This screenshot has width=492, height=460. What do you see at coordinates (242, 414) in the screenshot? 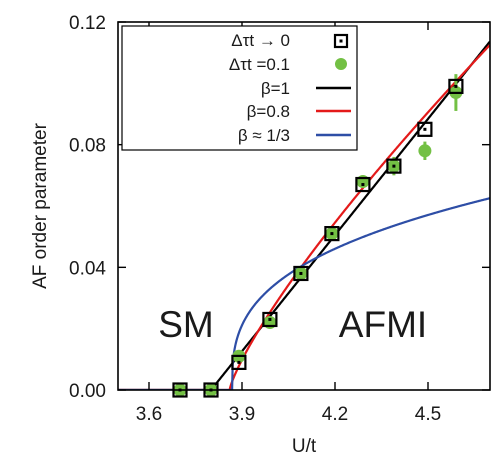
I see `x-tick-label: 3.9` at bounding box center [242, 414].